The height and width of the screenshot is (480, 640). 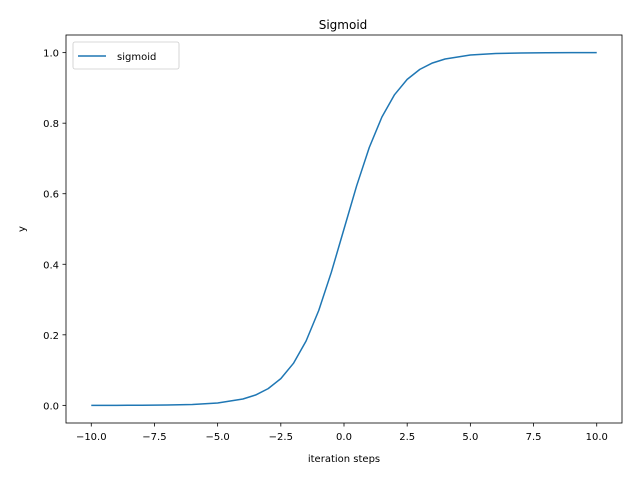 I want to click on y-tick-label: 0.8, so click(x=51, y=124).